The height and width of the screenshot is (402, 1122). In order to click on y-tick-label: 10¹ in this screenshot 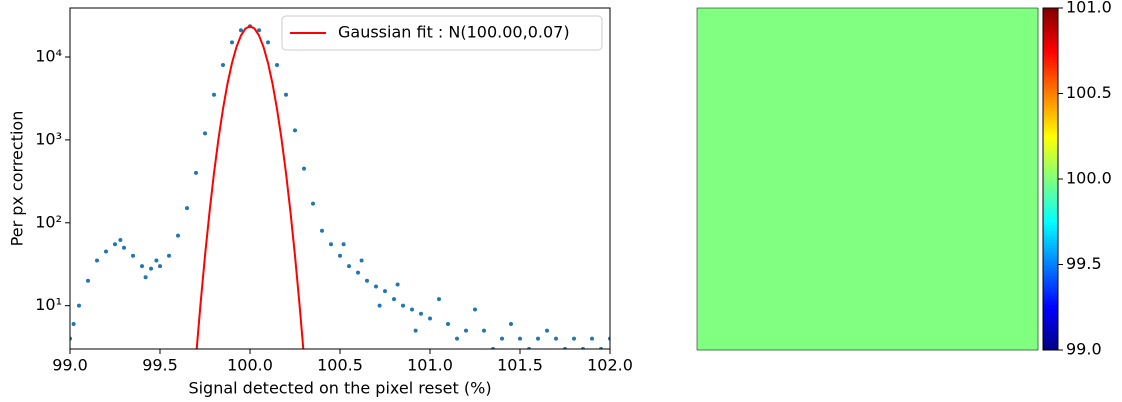, I will do `click(48, 304)`.